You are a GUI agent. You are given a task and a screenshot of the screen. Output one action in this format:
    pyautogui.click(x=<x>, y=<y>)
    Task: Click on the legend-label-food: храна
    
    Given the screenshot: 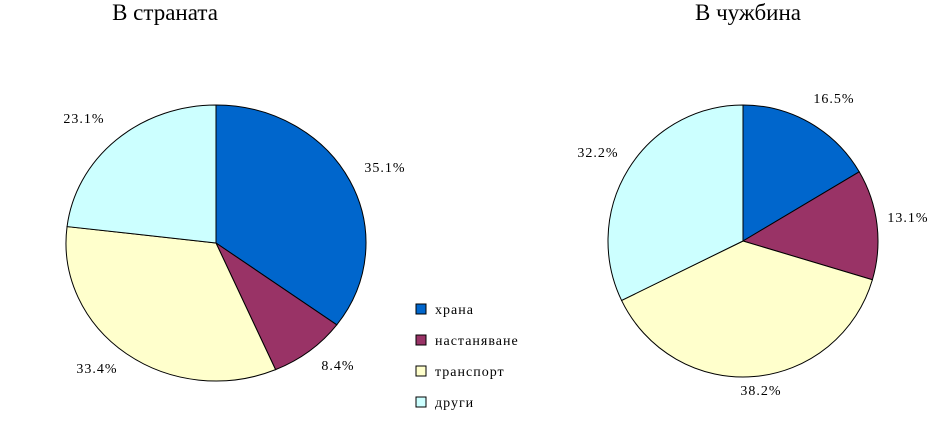 What is the action you would take?
    pyautogui.click(x=454, y=310)
    